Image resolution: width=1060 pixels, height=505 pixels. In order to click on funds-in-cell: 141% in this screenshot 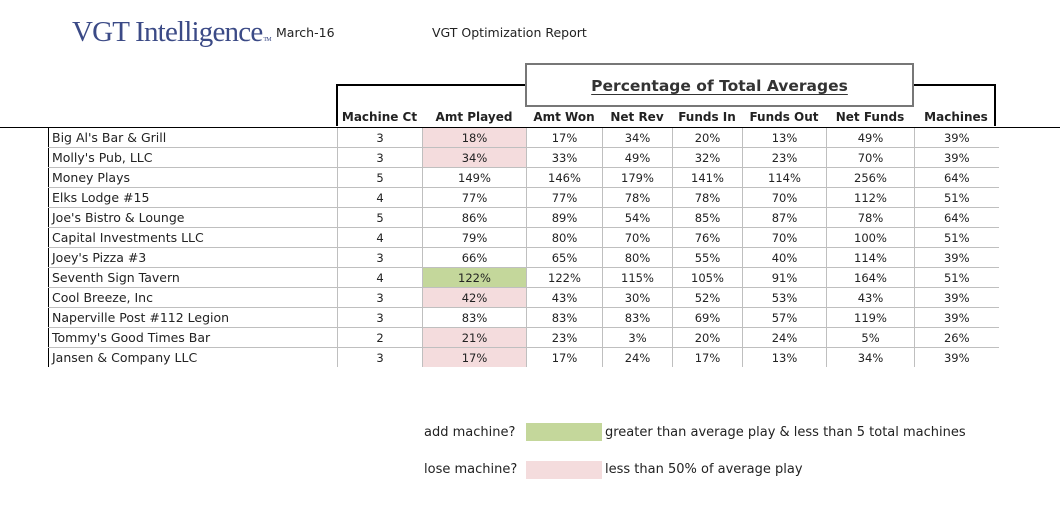, I will do `click(707, 177)`.